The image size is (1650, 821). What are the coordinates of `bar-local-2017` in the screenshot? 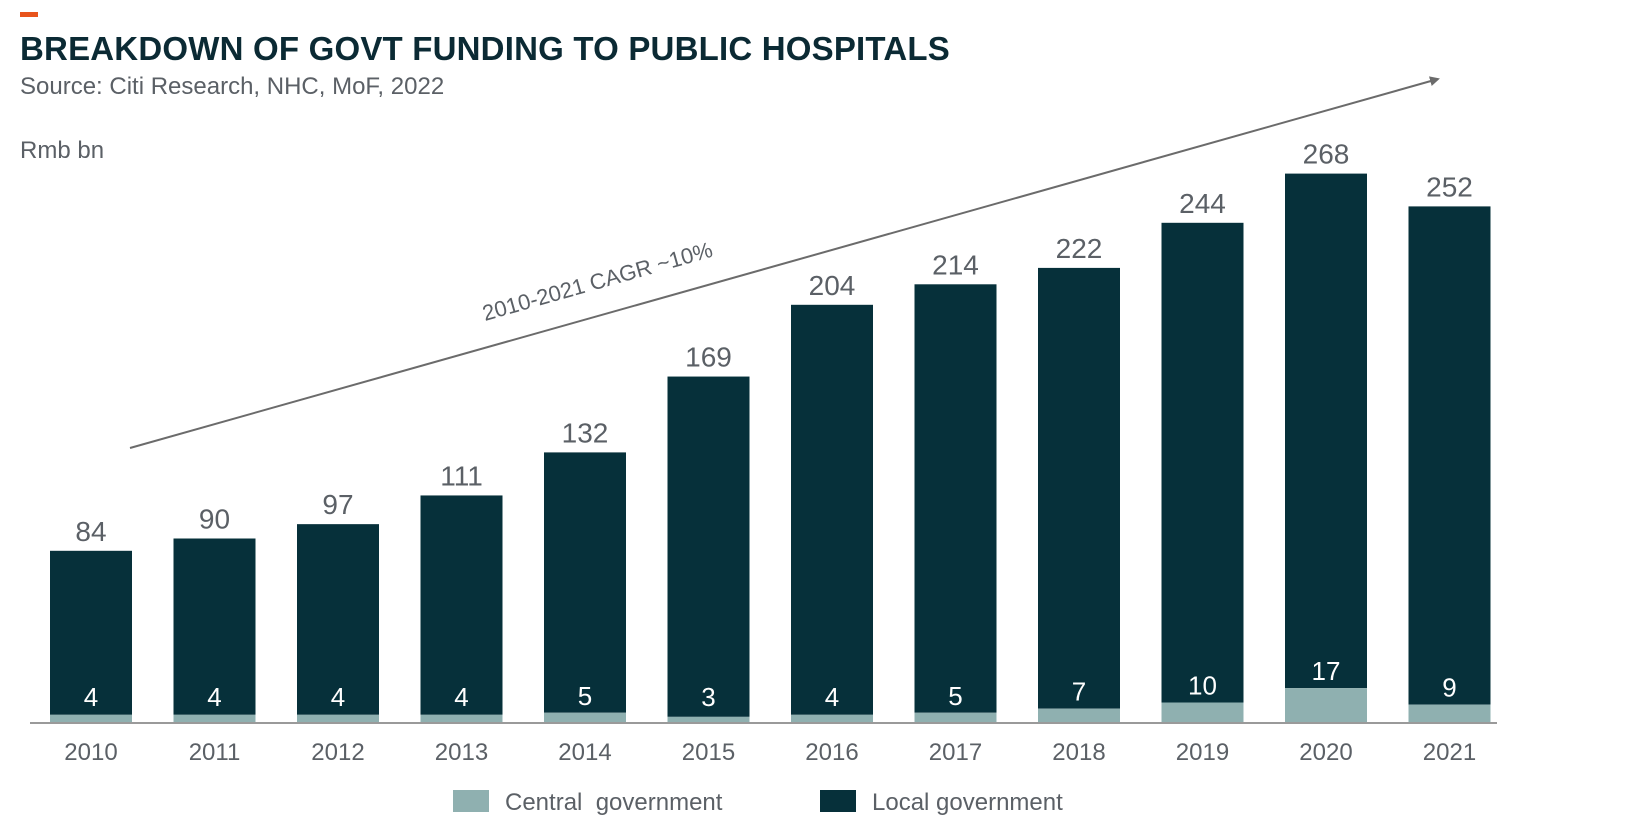 It's located at (955, 498).